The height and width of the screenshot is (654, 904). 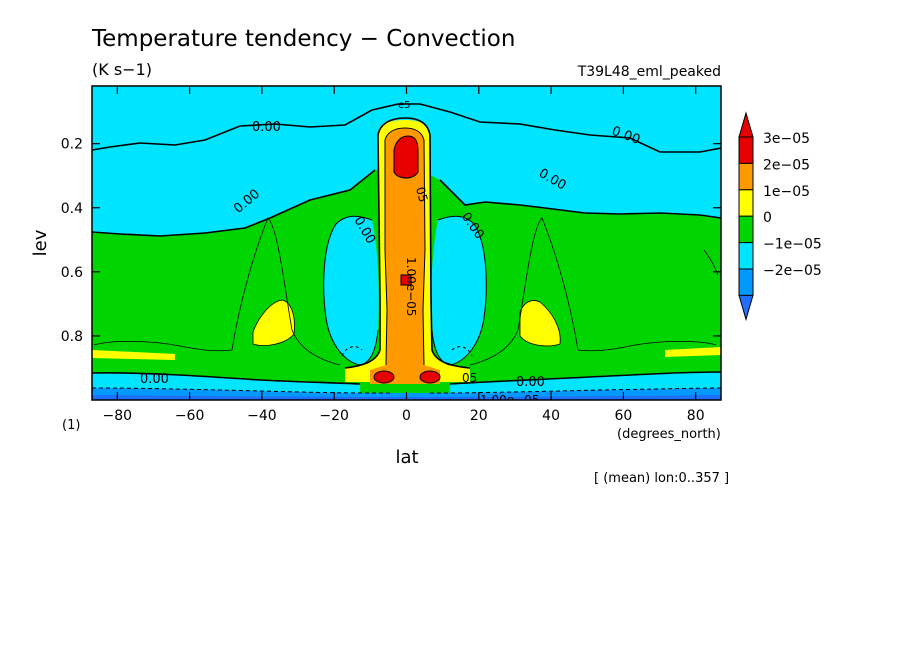 I want to click on legend-arrow-top, so click(x=746, y=124).